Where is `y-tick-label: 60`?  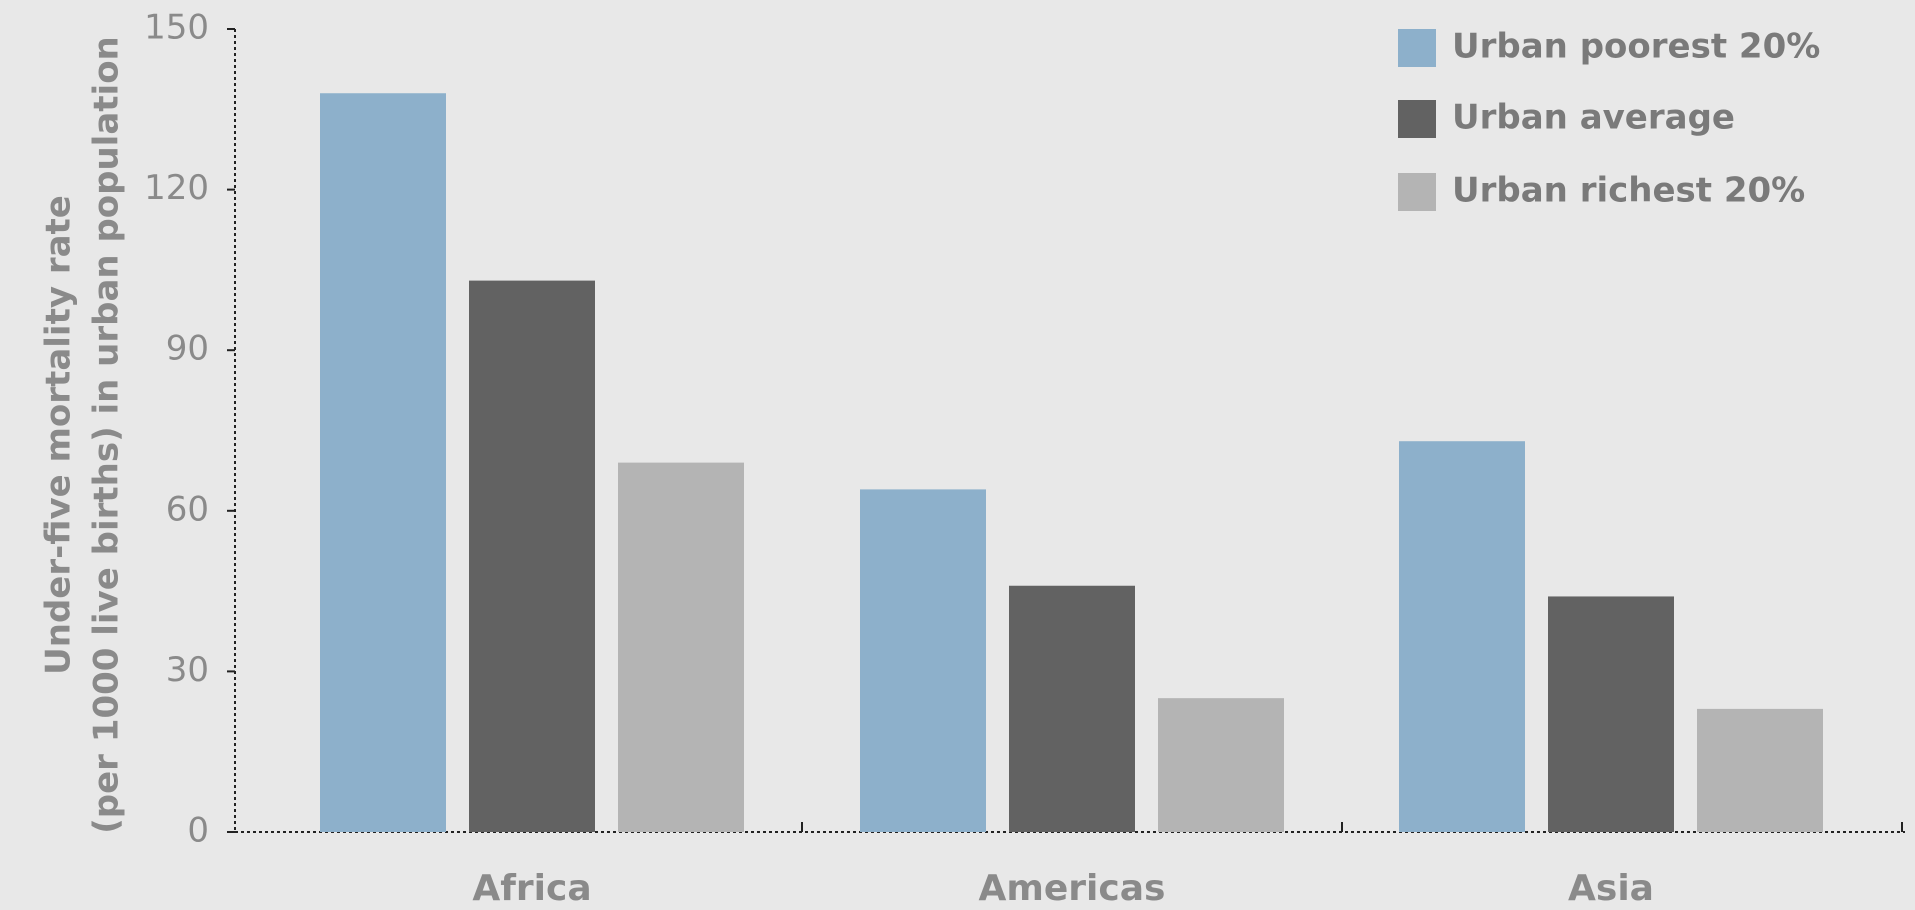
y-tick-label: 60 is located at coordinates (187, 509).